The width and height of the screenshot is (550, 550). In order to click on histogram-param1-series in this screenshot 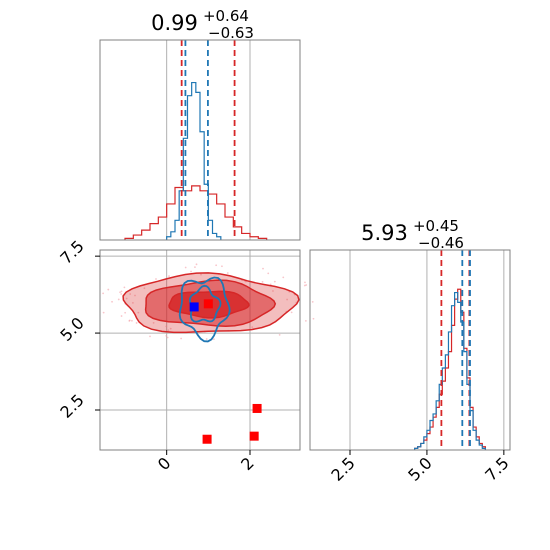, I will do `click(196, 160)`.